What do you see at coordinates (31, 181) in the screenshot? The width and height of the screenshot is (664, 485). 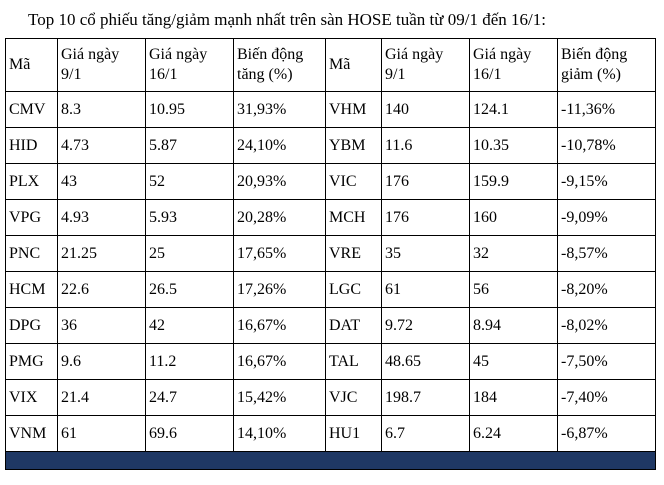 I see `stock-code-cell: PLX` at bounding box center [31, 181].